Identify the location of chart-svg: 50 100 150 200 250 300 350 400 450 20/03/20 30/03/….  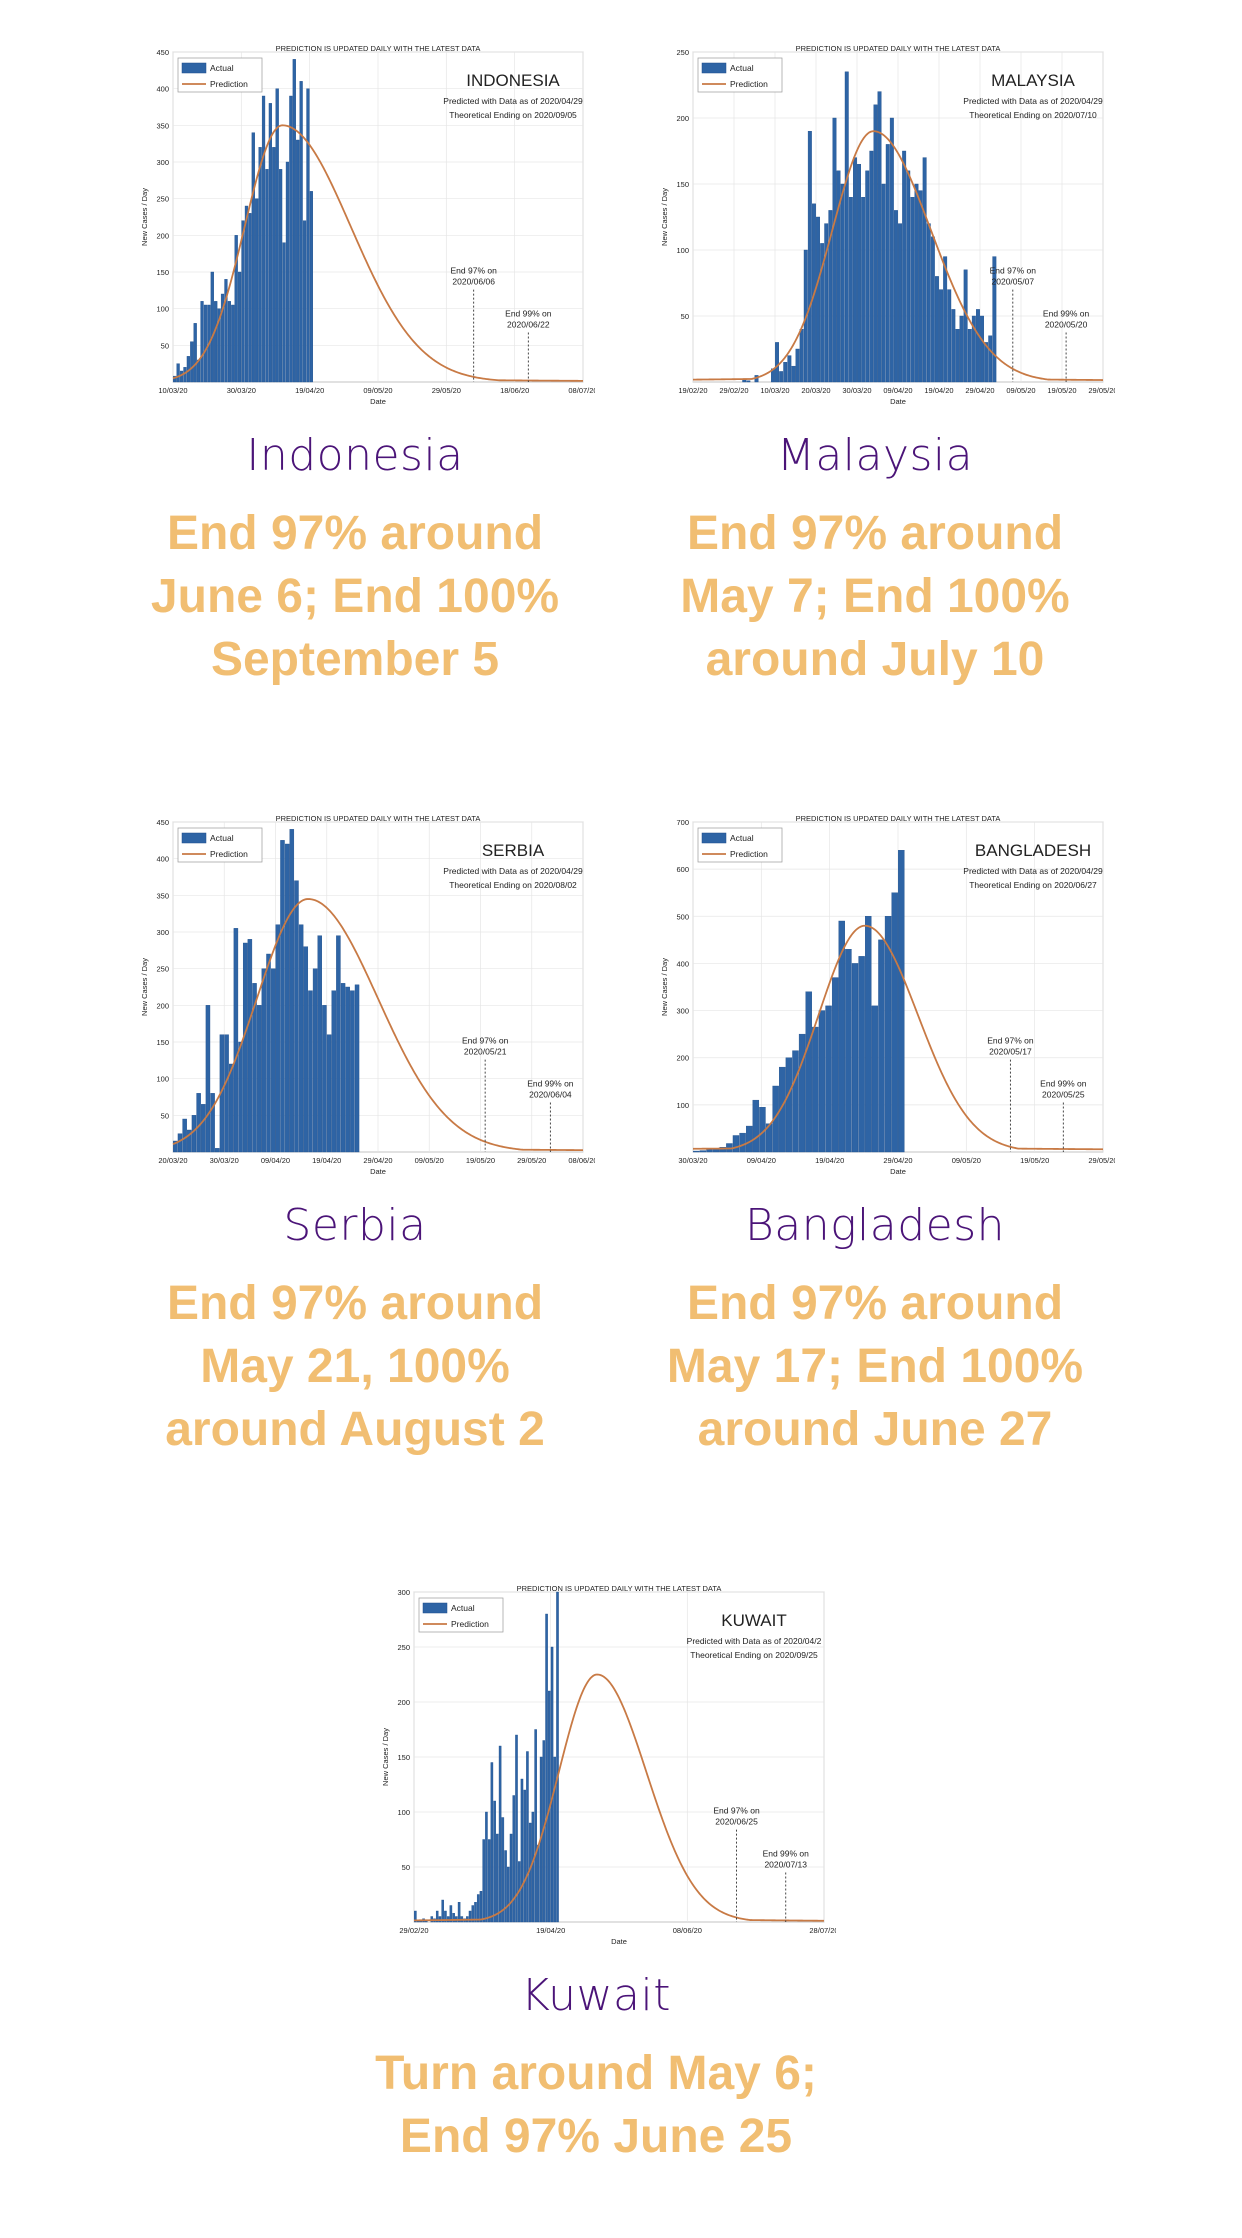
(367, 995).